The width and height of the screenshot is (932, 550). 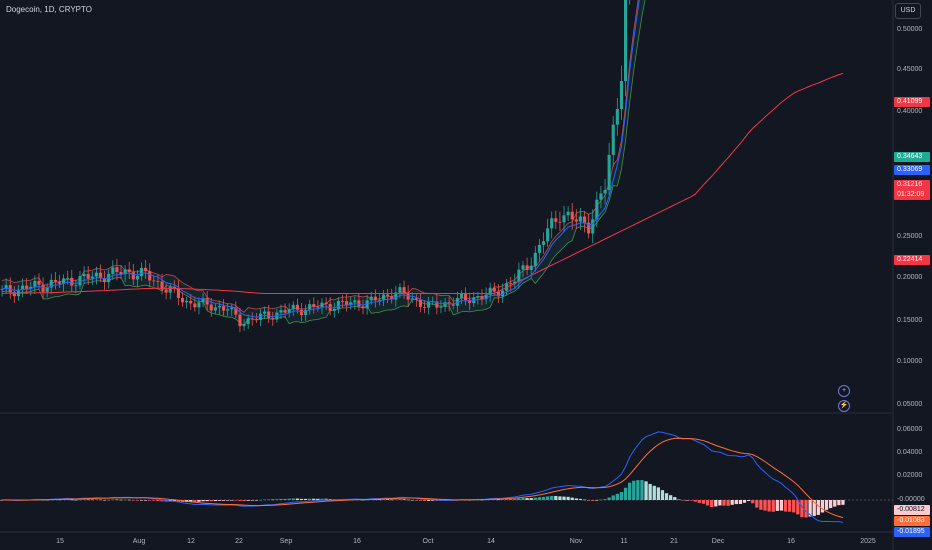 What do you see at coordinates (624, 541) in the screenshot?
I see `time-axis-label: 11` at bounding box center [624, 541].